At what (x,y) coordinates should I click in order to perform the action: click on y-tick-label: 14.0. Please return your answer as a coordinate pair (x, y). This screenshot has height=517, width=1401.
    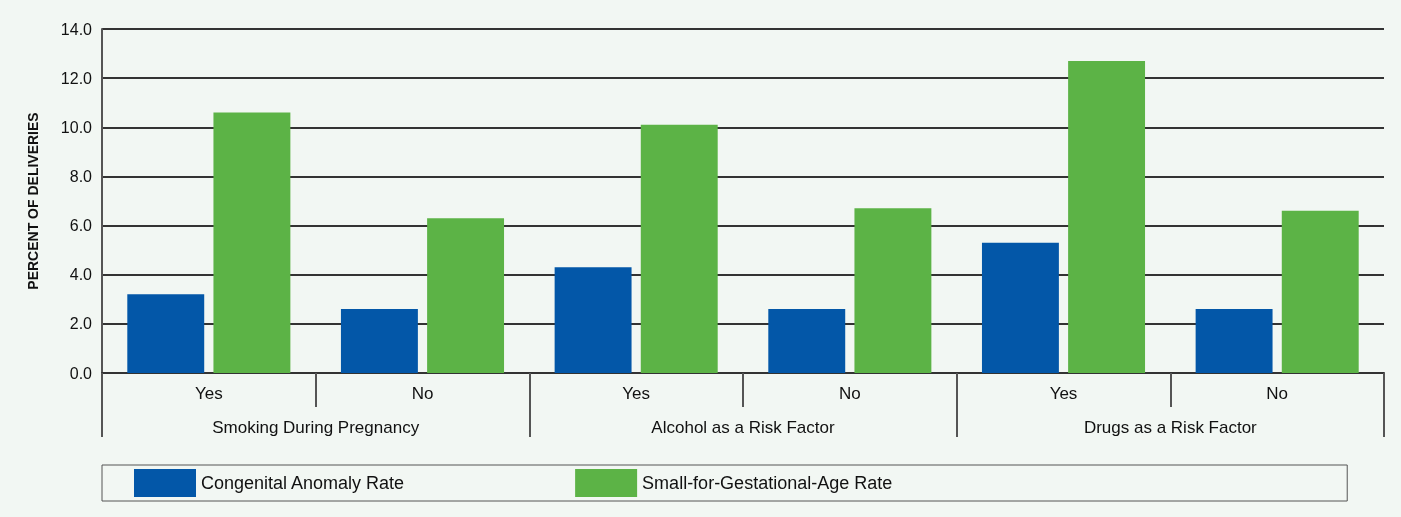
    Looking at the image, I should click on (76, 29).